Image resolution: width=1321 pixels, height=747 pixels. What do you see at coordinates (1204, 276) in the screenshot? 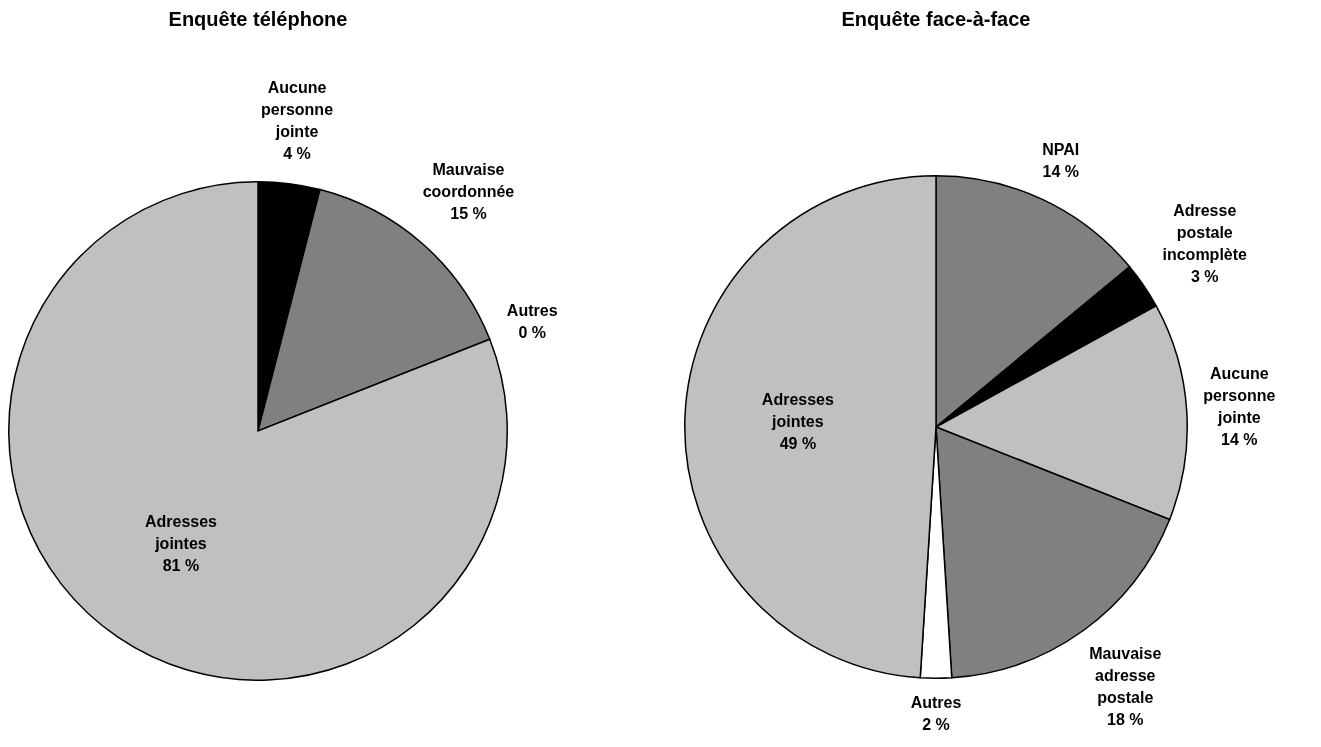
I see `data-label: 3 %` at bounding box center [1204, 276].